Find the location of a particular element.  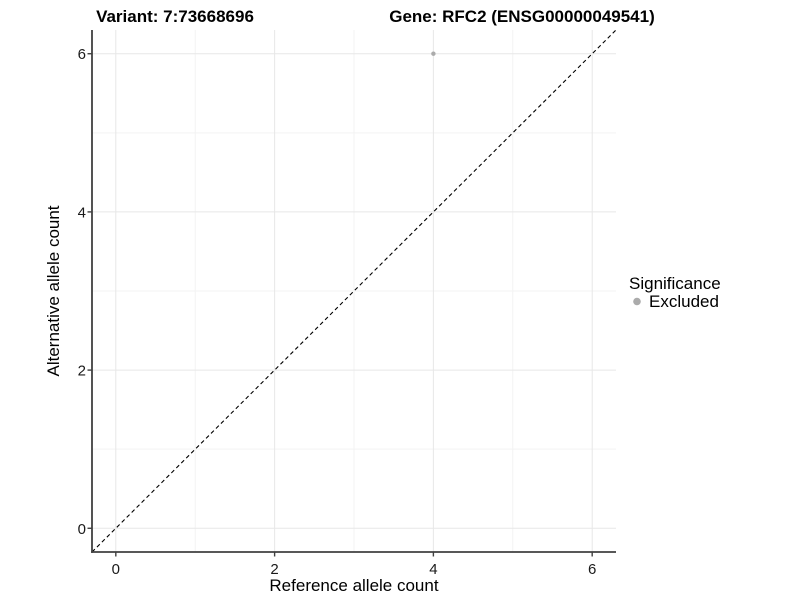

y-tick-label-6: 6 is located at coordinates (82, 54).